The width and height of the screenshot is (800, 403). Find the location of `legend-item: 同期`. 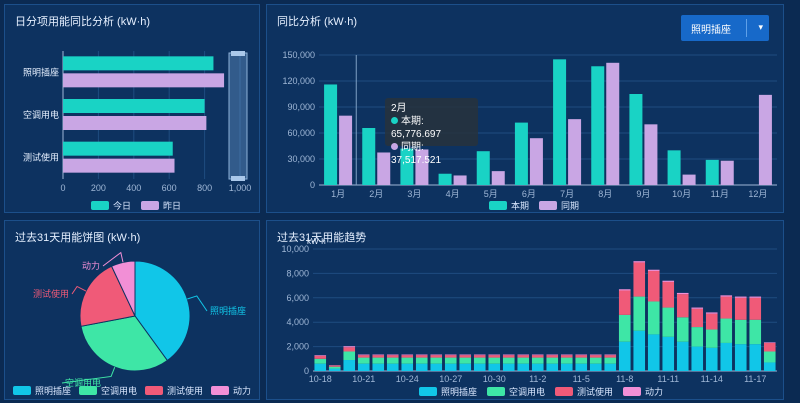

legend-item: 同期 is located at coordinates (559, 205).